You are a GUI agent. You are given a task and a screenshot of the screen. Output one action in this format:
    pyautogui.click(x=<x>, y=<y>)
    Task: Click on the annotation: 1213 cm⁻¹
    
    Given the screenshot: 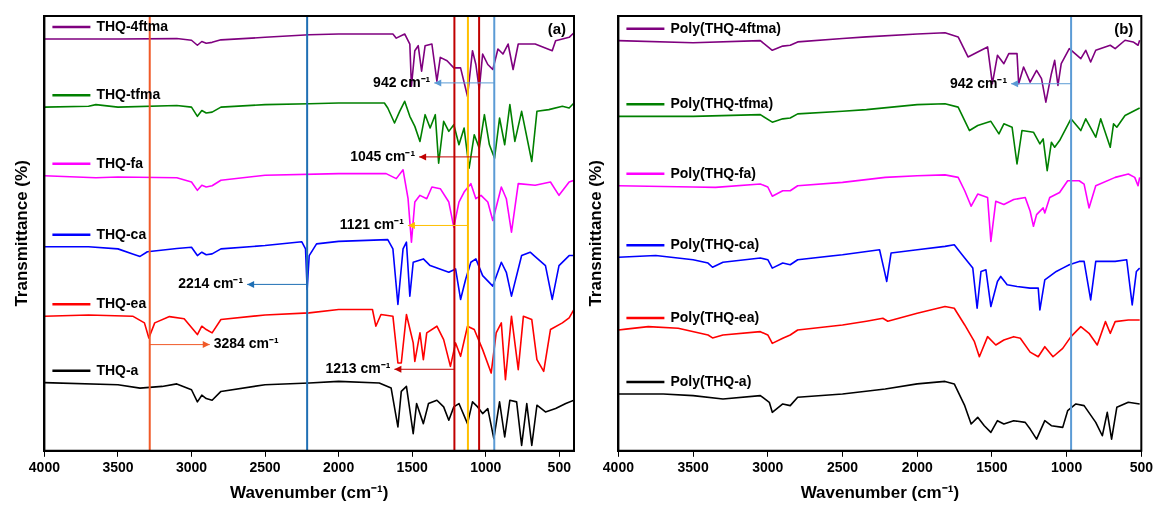 What is the action you would take?
    pyautogui.click(x=358, y=368)
    